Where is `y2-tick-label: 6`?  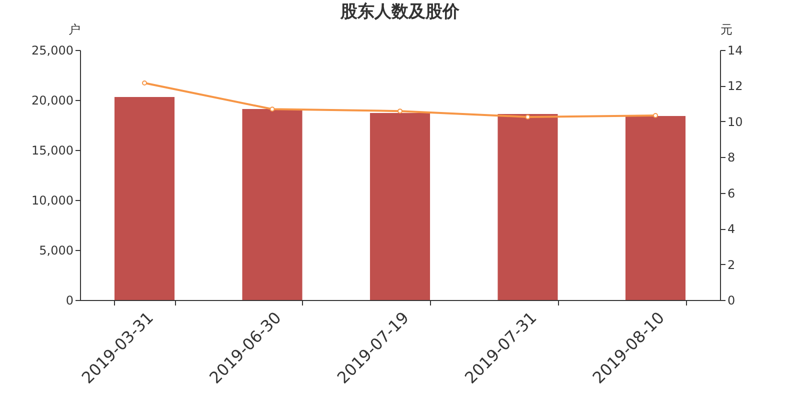 y2-tick-label: 6 is located at coordinates (732, 193).